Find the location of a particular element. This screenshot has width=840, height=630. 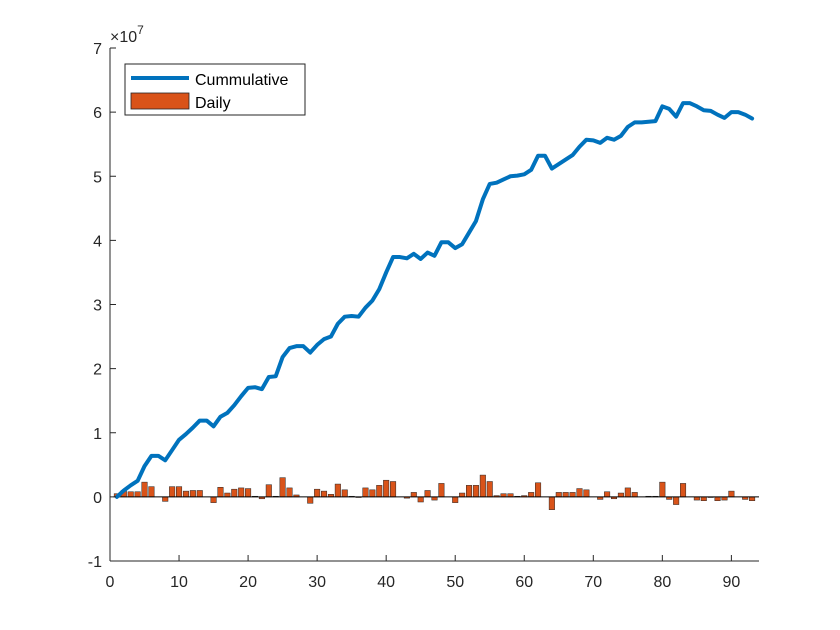

x-tick-label: 50 is located at coordinates (455, 582).